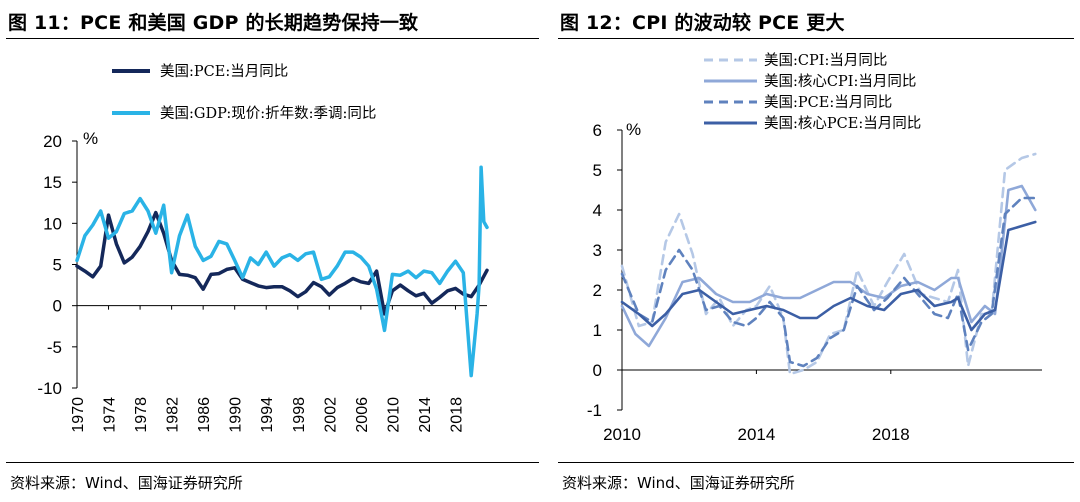 This screenshot has height=502, width=1080. I want to click on left-x-tick-label: 1986, so click(204, 415).